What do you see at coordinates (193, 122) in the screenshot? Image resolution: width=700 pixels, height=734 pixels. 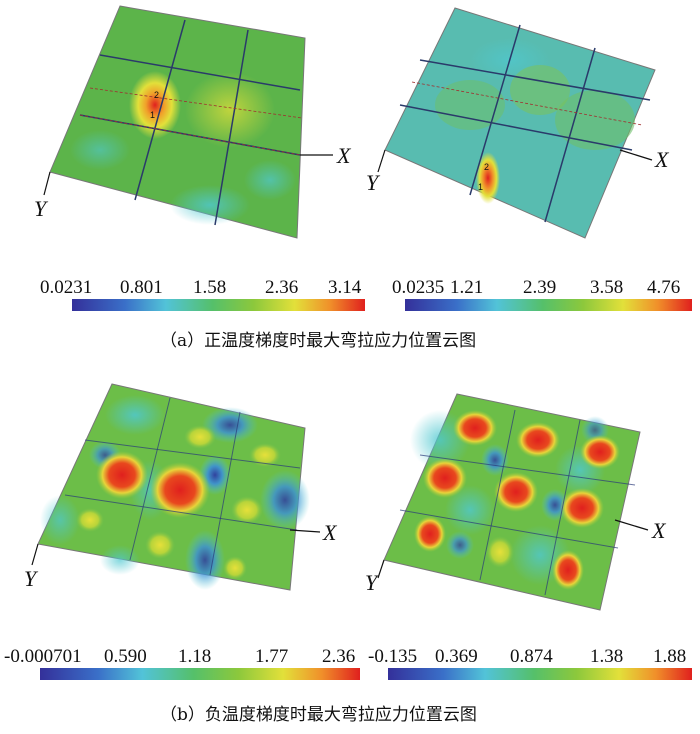 I see `contour-plot-a-left: 2 1 X Y` at bounding box center [193, 122].